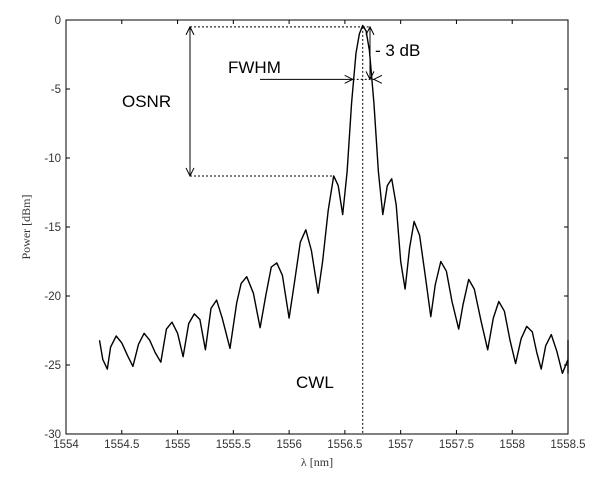  I want to click on fwhm-label: FWHM, so click(254, 67).